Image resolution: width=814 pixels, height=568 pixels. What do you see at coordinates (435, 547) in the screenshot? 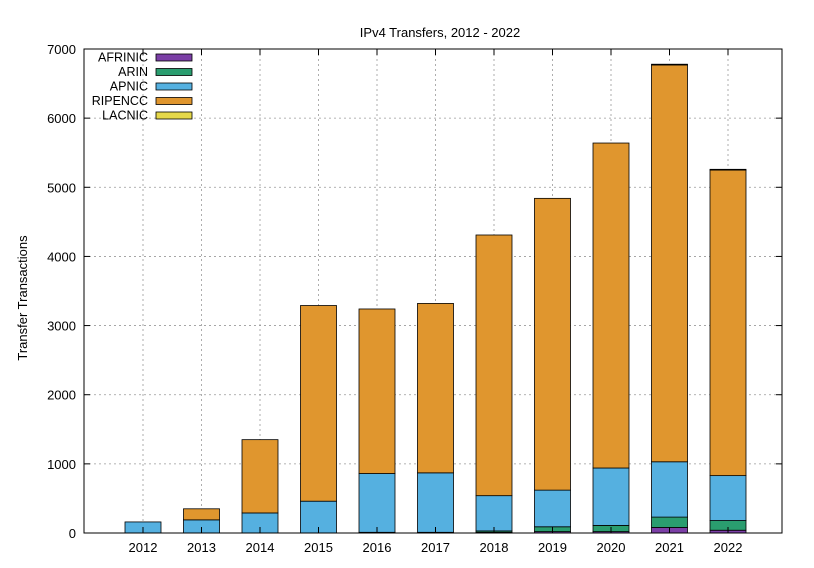
I see `x-tick-label: 2017` at bounding box center [435, 547].